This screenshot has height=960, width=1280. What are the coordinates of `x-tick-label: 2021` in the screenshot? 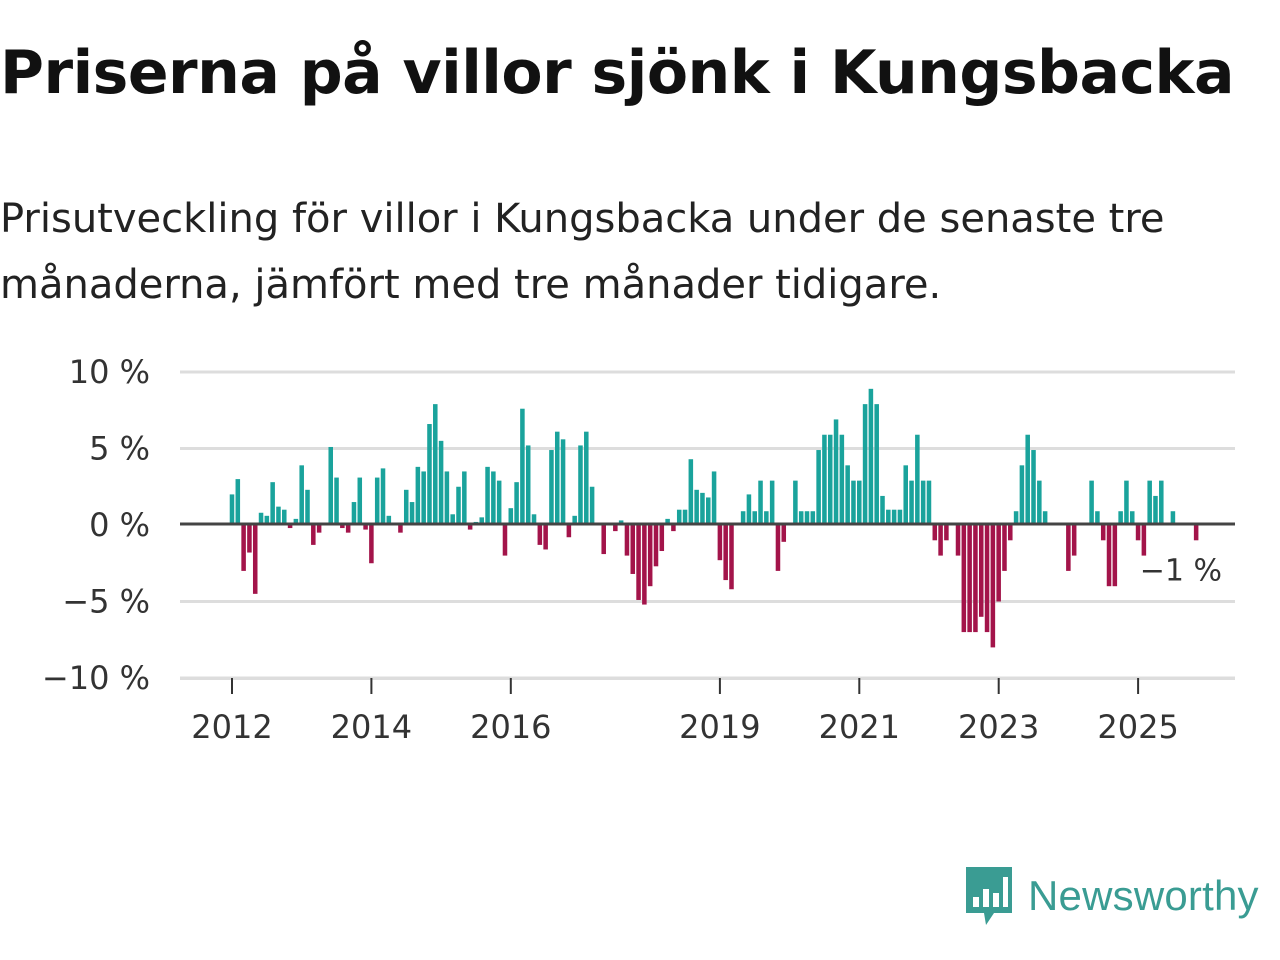 It's located at (859, 727).